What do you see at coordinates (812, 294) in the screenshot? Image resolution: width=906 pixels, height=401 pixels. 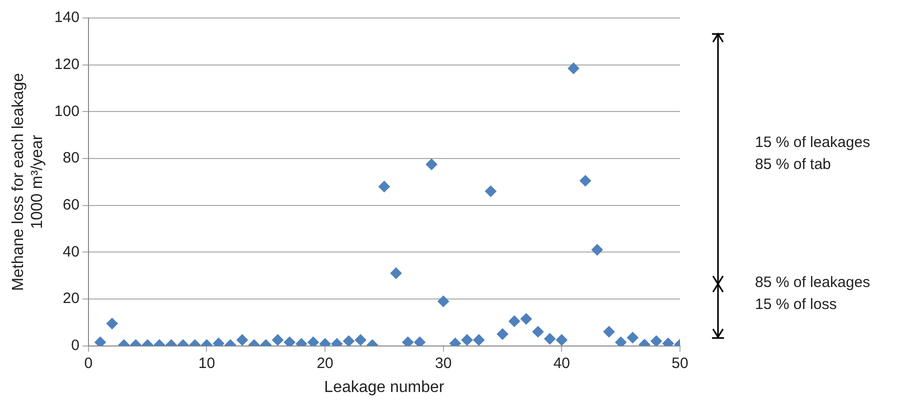 I see `text: 85 % of leakages 15 % of loss` at bounding box center [812, 294].